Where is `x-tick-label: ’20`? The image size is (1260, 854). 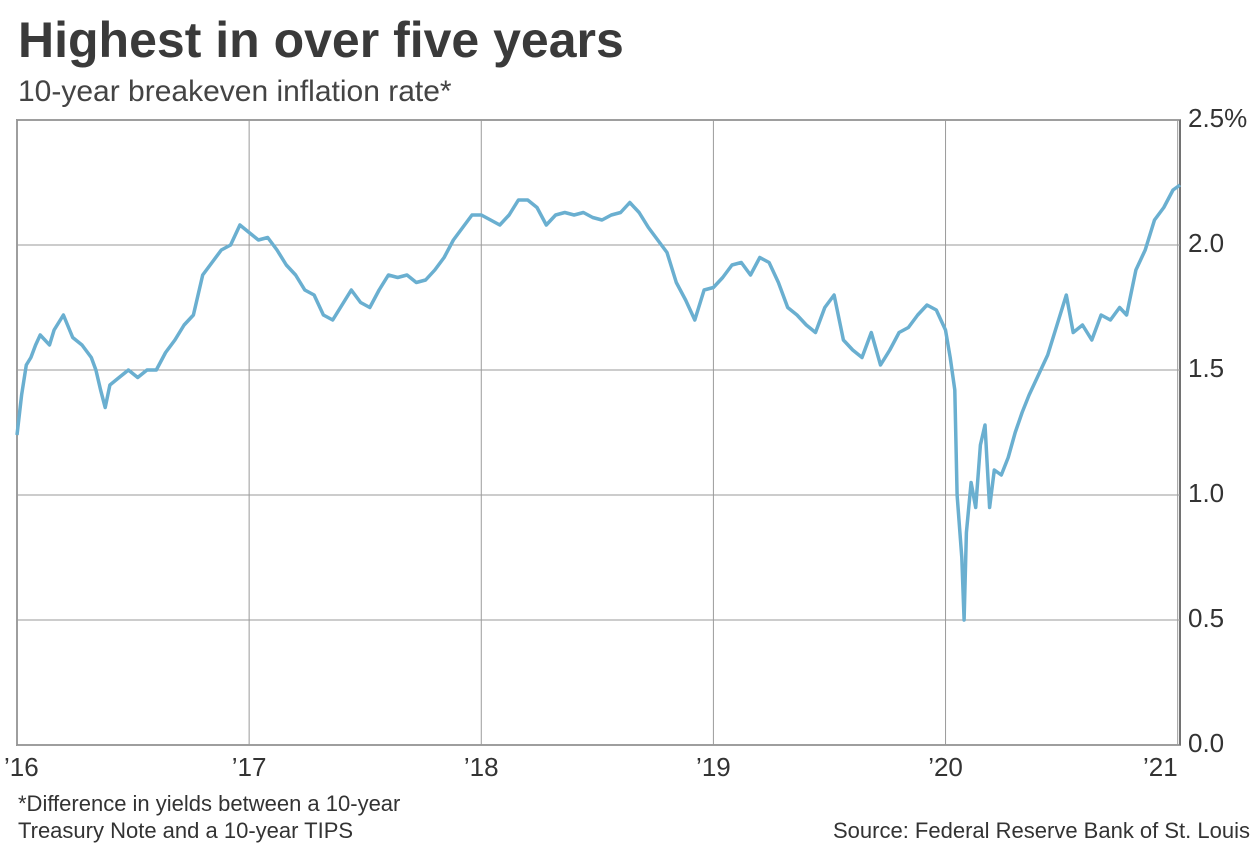
x-tick-label: ’20 is located at coordinates (945, 767).